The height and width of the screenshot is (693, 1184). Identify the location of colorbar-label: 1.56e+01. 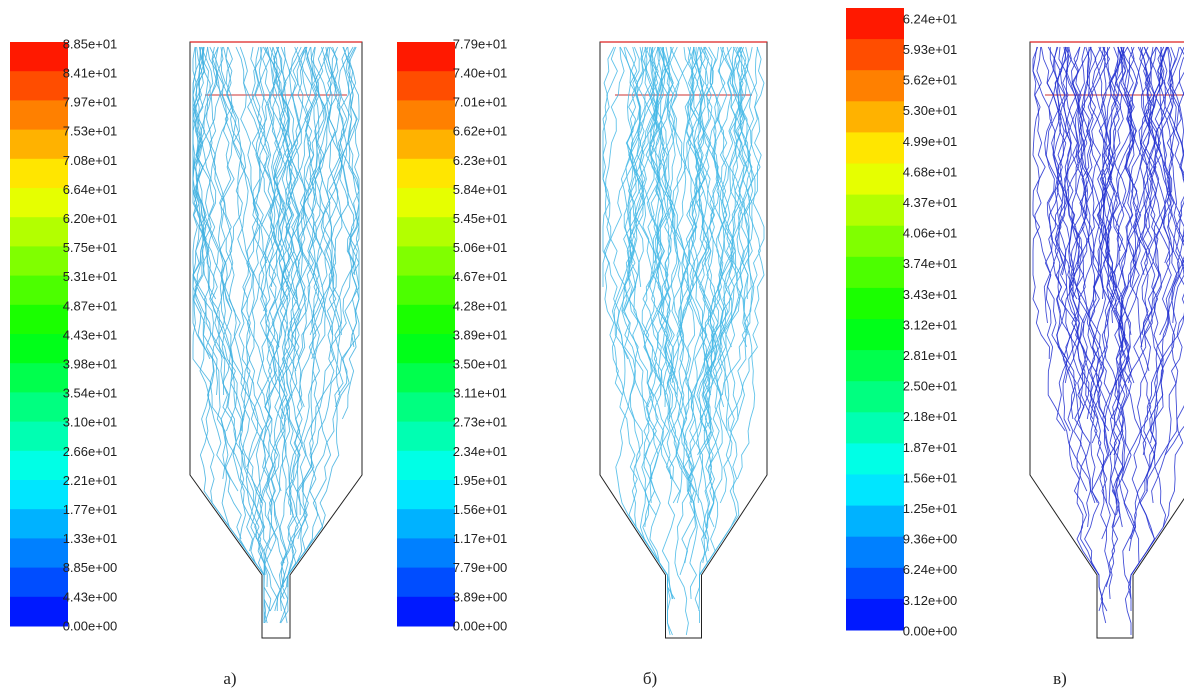
(480, 509).